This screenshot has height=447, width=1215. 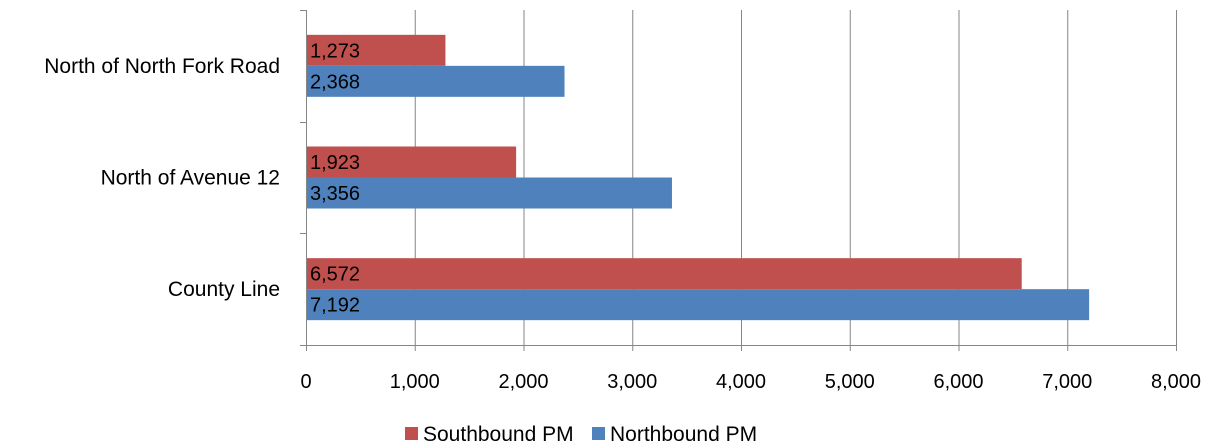 What do you see at coordinates (581, 434) in the screenshot?
I see `legend: Southbound PM Northbound PM` at bounding box center [581, 434].